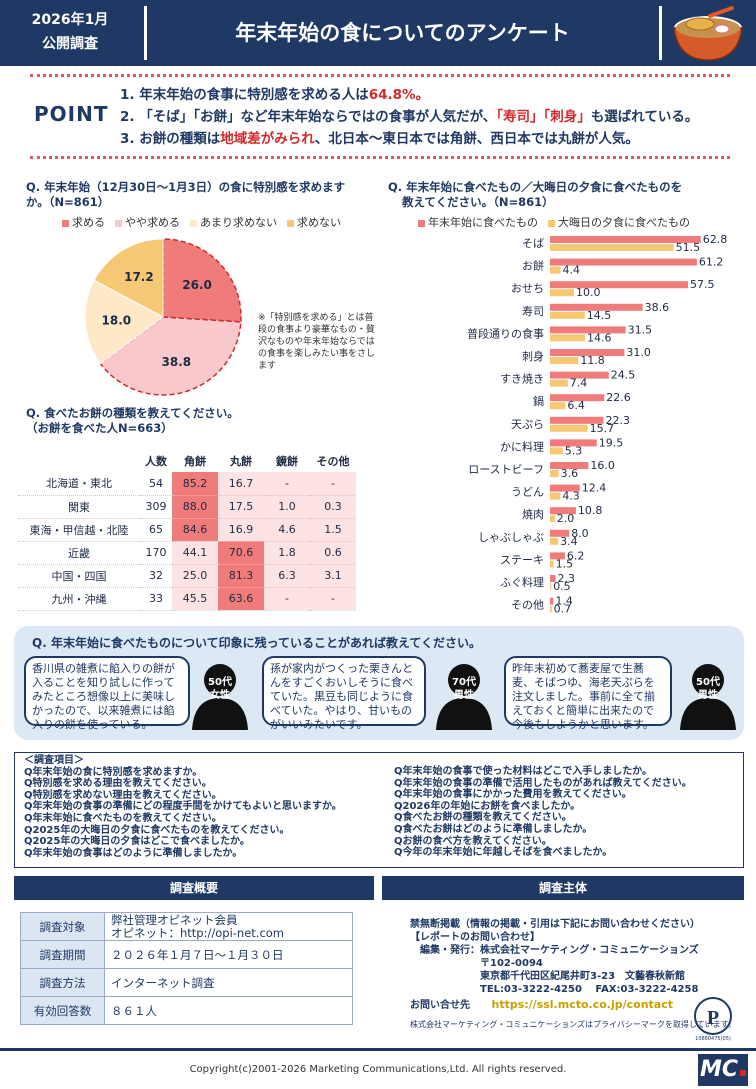 The width and height of the screenshot is (756, 1089). Describe the element at coordinates (228, 1010) in the screenshot. I see `overview-value: ８６１人` at that location.